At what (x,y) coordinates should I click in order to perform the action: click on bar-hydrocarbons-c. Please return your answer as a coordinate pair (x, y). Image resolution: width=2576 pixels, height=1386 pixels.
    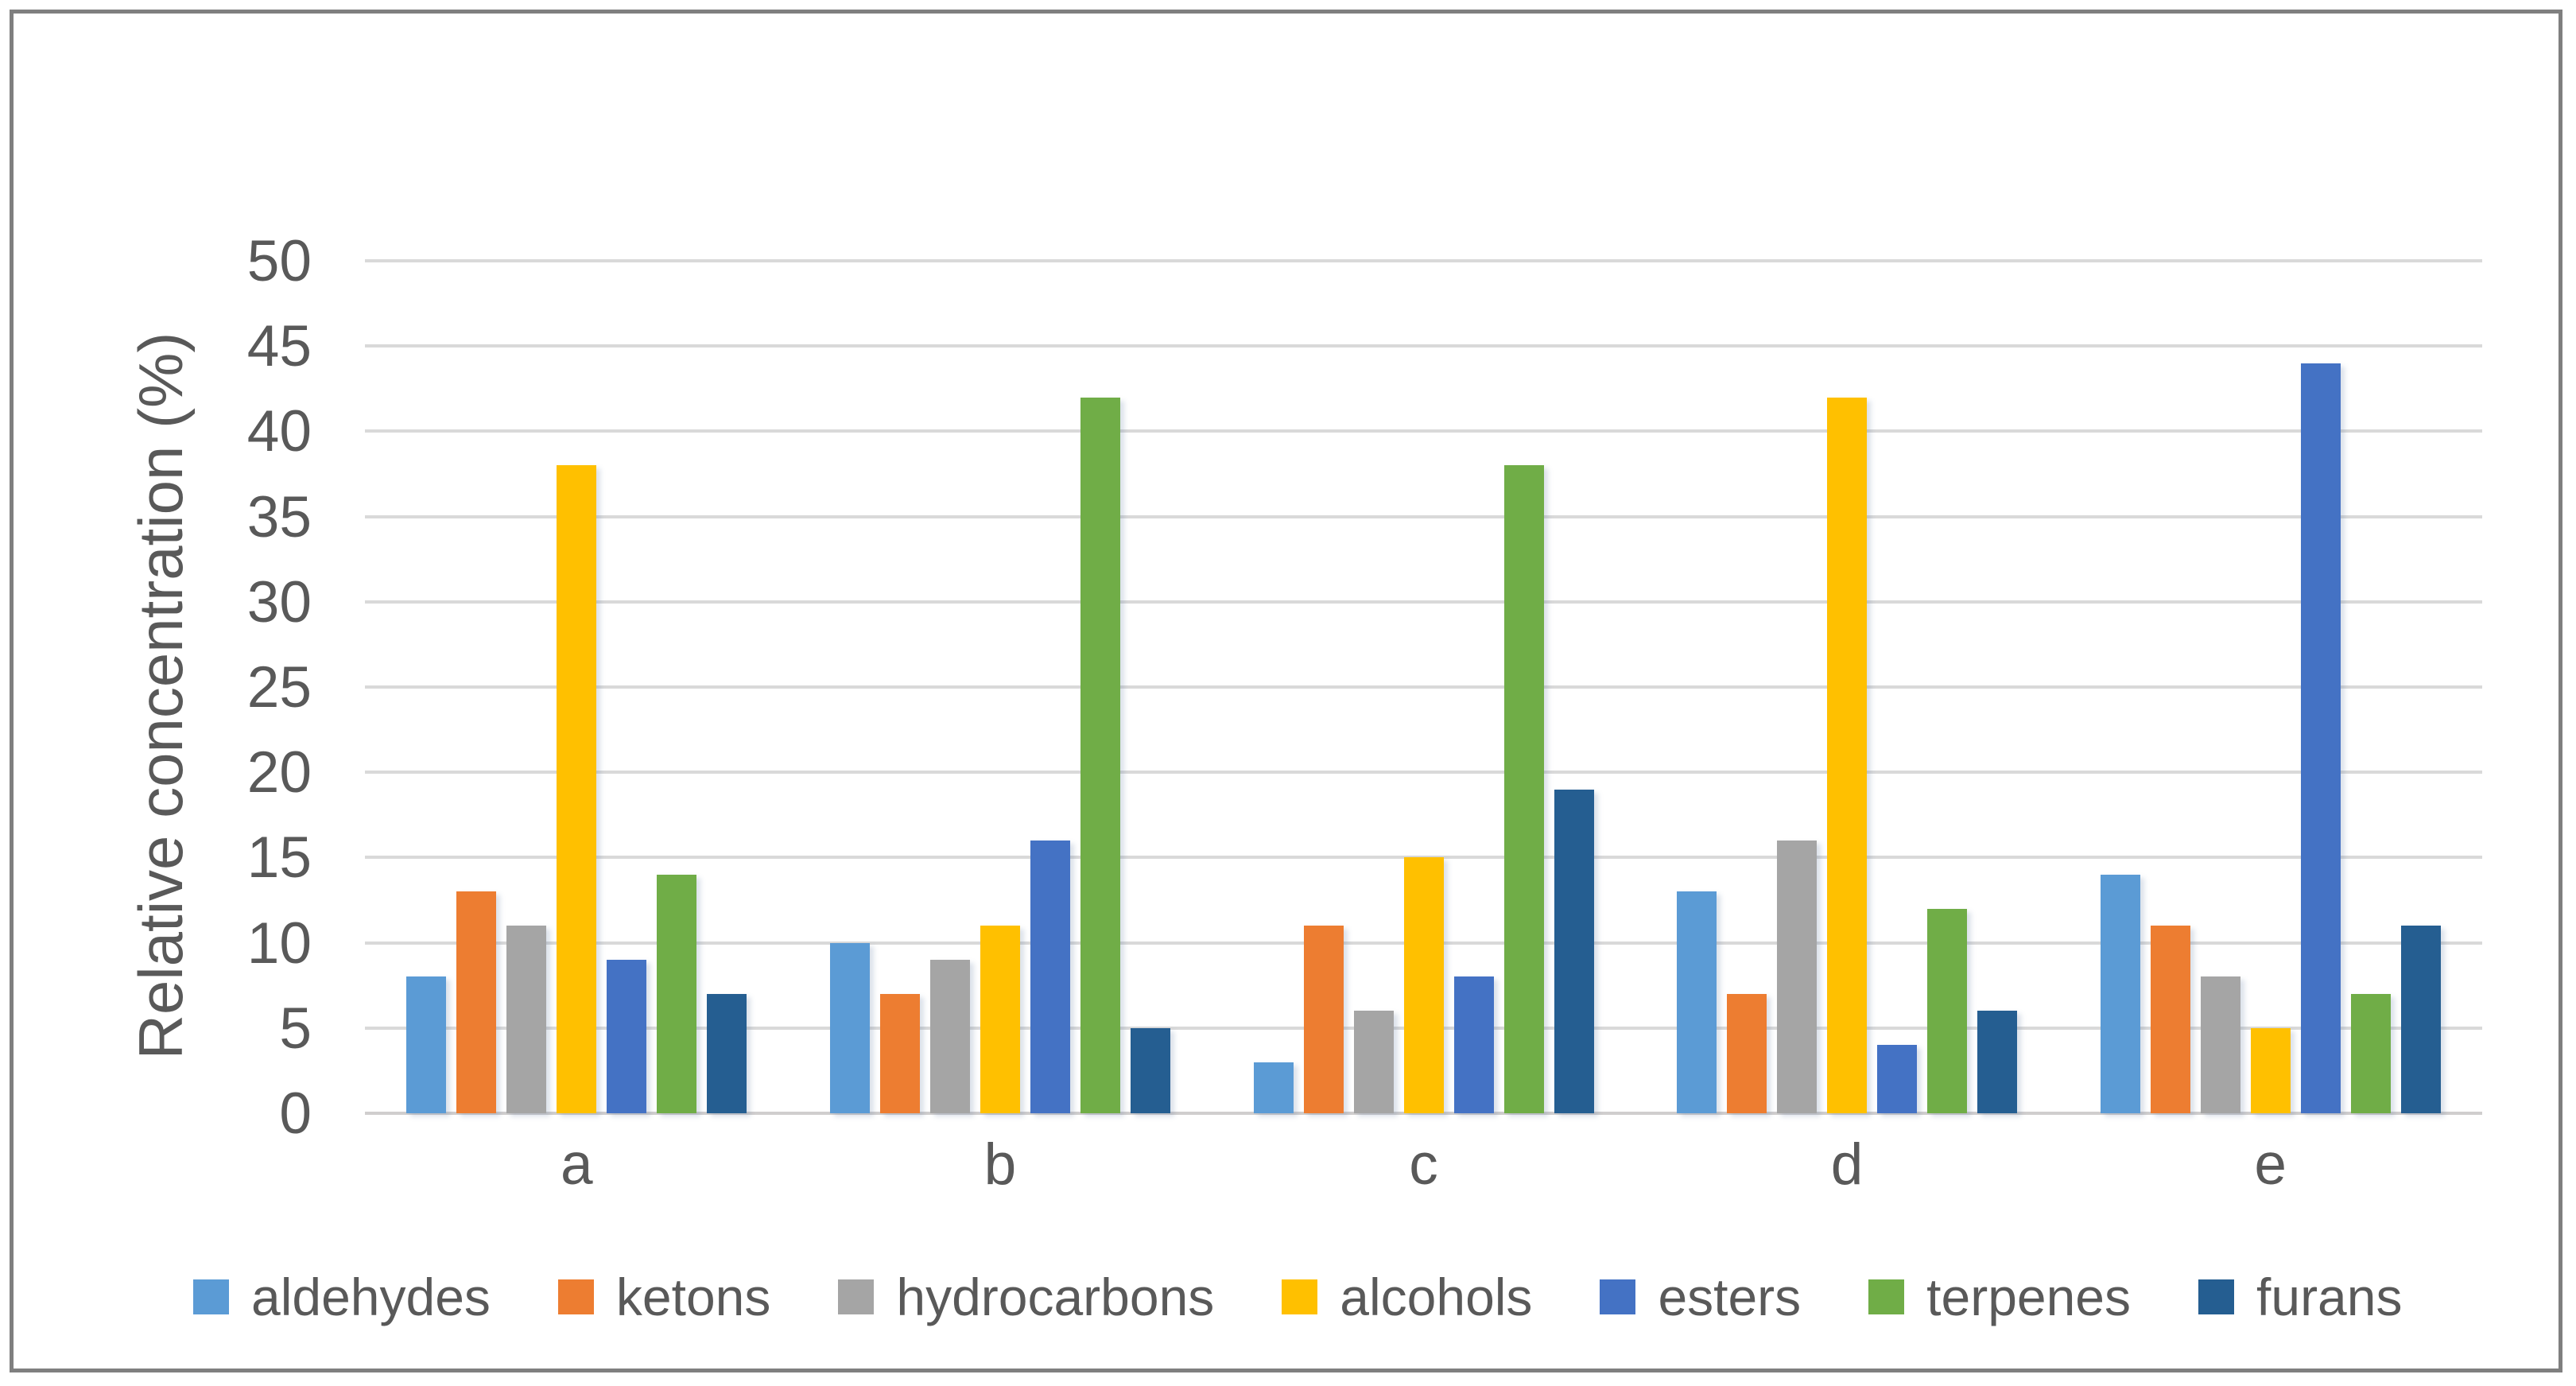
    Looking at the image, I should click on (1373, 1062).